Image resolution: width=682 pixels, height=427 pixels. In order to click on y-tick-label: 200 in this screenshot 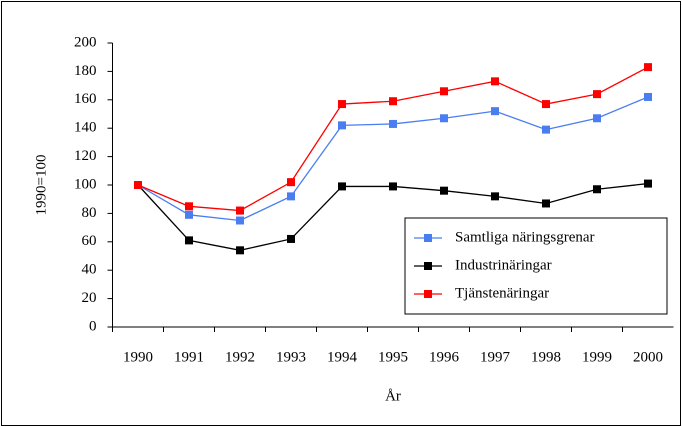, I will do `click(85, 42)`.